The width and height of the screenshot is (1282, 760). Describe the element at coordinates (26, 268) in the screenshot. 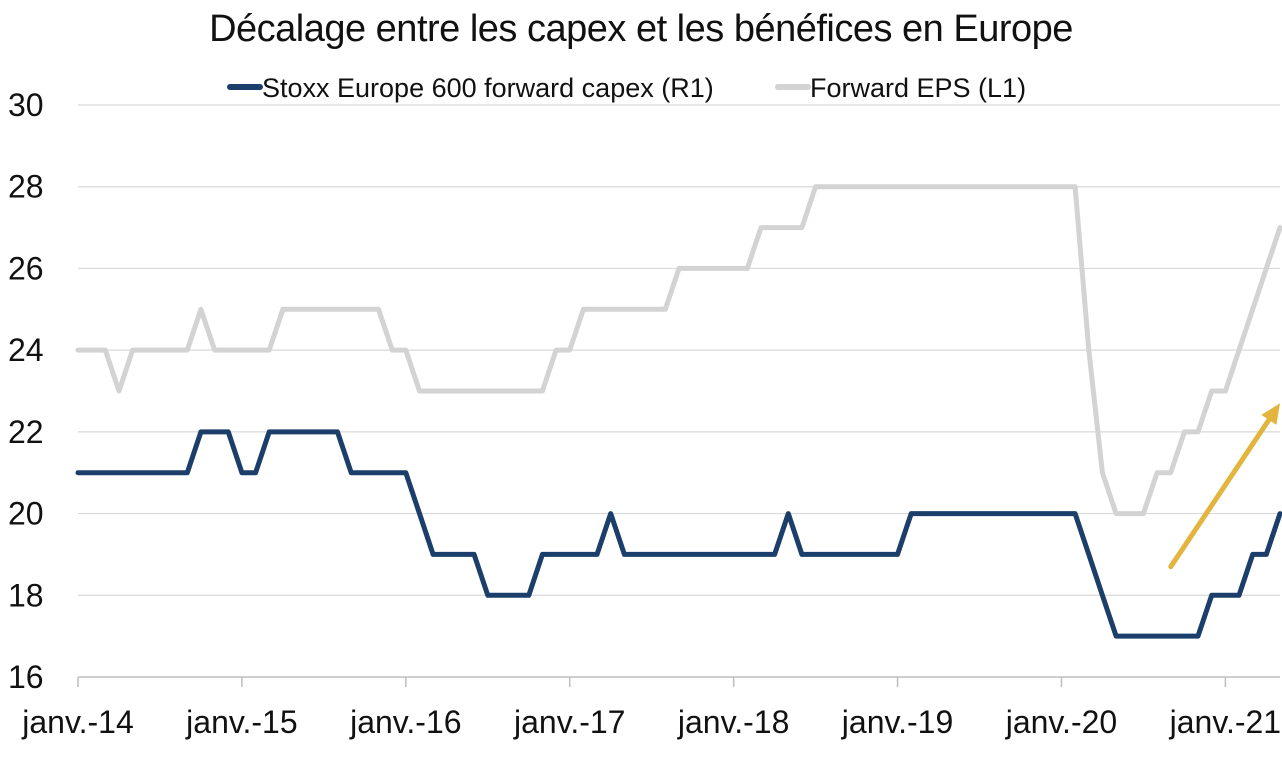

I see `y-tick-label: 26` at that location.